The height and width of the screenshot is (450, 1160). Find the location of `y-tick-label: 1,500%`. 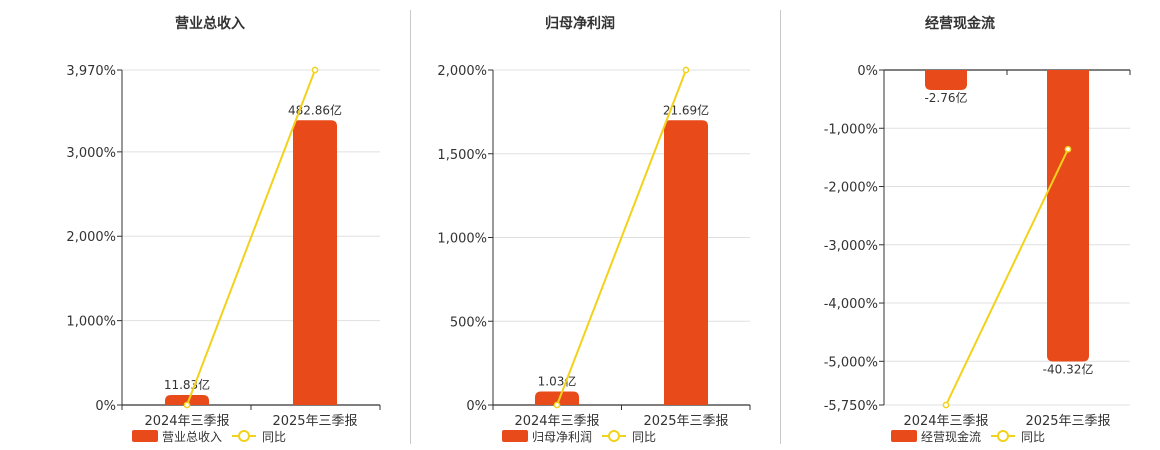

y-tick-label: 1,500% is located at coordinates (462, 155).